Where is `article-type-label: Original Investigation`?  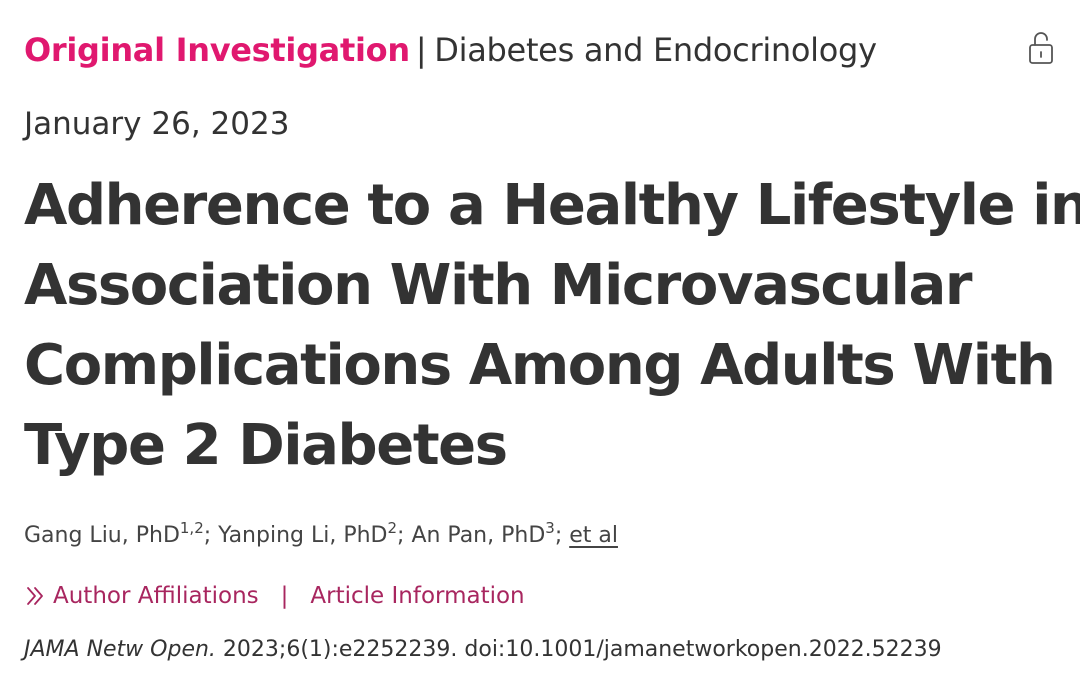
article-type-label: Original Investigation is located at coordinates (217, 50).